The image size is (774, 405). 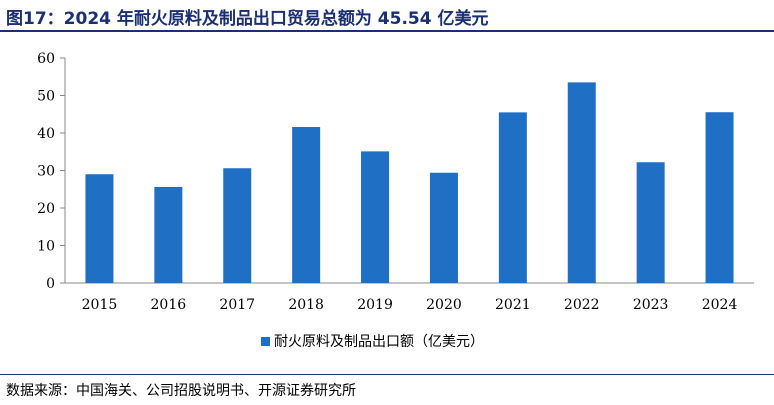 What do you see at coordinates (582, 305) in the screenshot?
I see `x-tick-label: 2022` at bounding box center [582, 305].